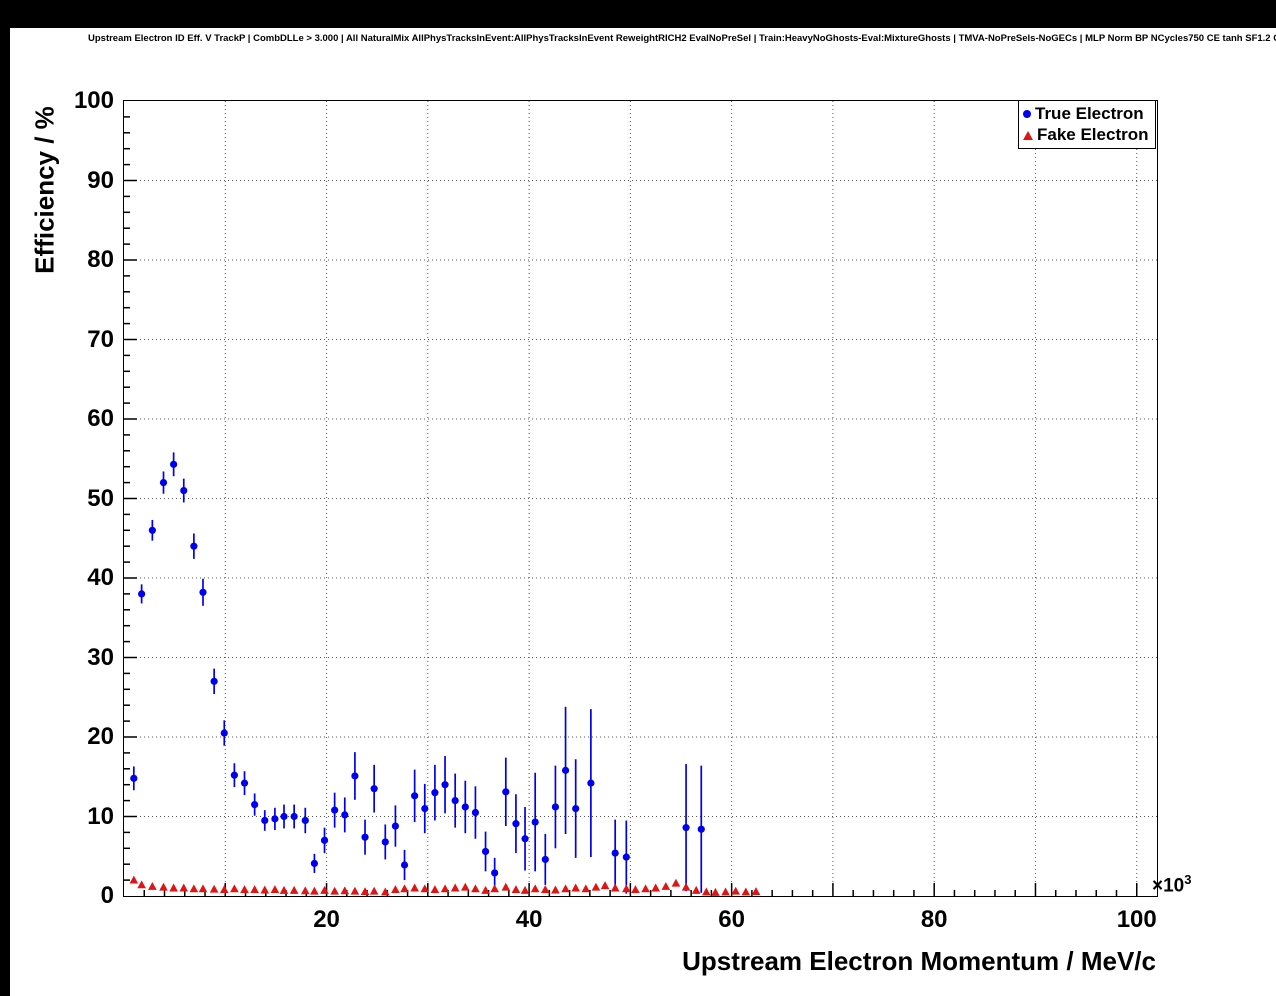 Image resolution: width=1276 pixels, height=996 pixels. What do you see at coordinates (100, 577) in the screenshot?
I see `y-tick-label: 40` at bounding box center [100, 577].